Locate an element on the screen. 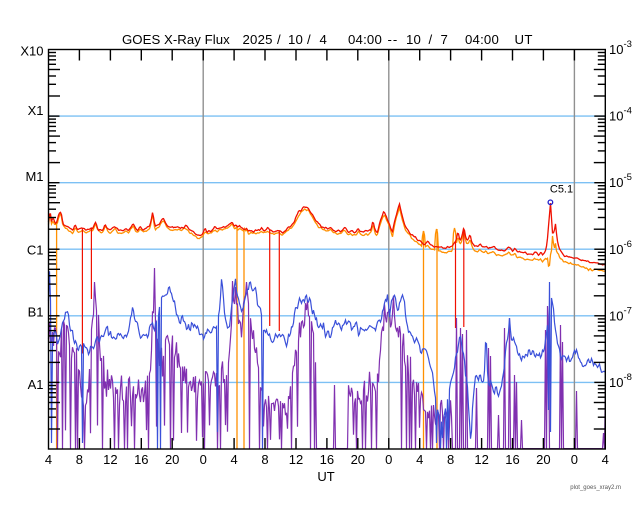 The image size is (640, 505). svg-text: GOES X-Ray Flux is located at coordinates (176, 39).